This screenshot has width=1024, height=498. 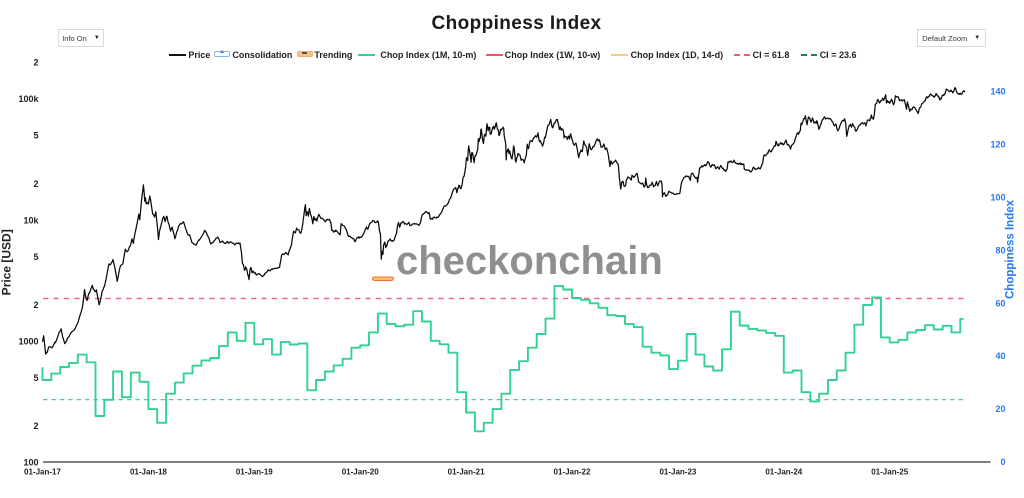 What do you see at coordinates (148, 472) in the screenshot?
I see `svg-text: 01-Jan-18` at bounding box center [148, 472].